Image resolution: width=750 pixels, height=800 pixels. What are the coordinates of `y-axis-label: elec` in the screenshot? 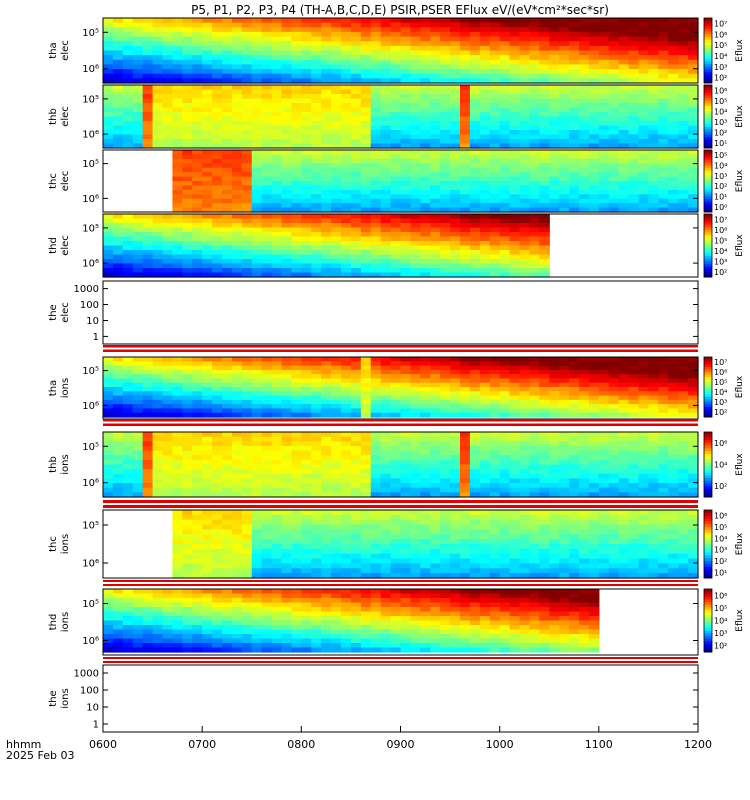 It's located at (65, 116).